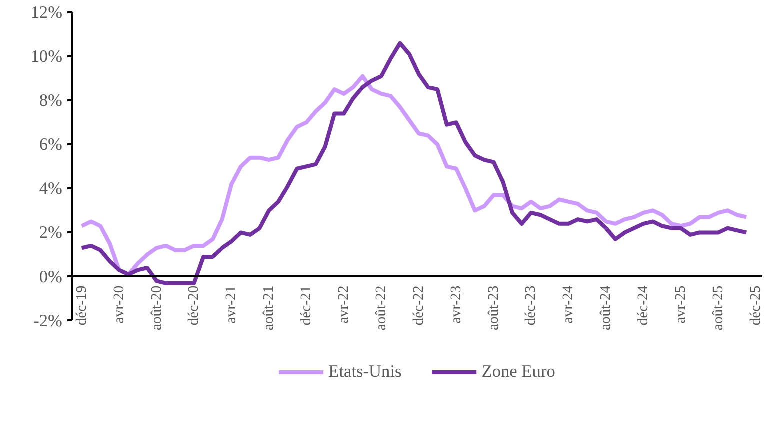 This screenshot has height=437, width=780. I want to click on y-tick-label: 2%, so click(51, 232).